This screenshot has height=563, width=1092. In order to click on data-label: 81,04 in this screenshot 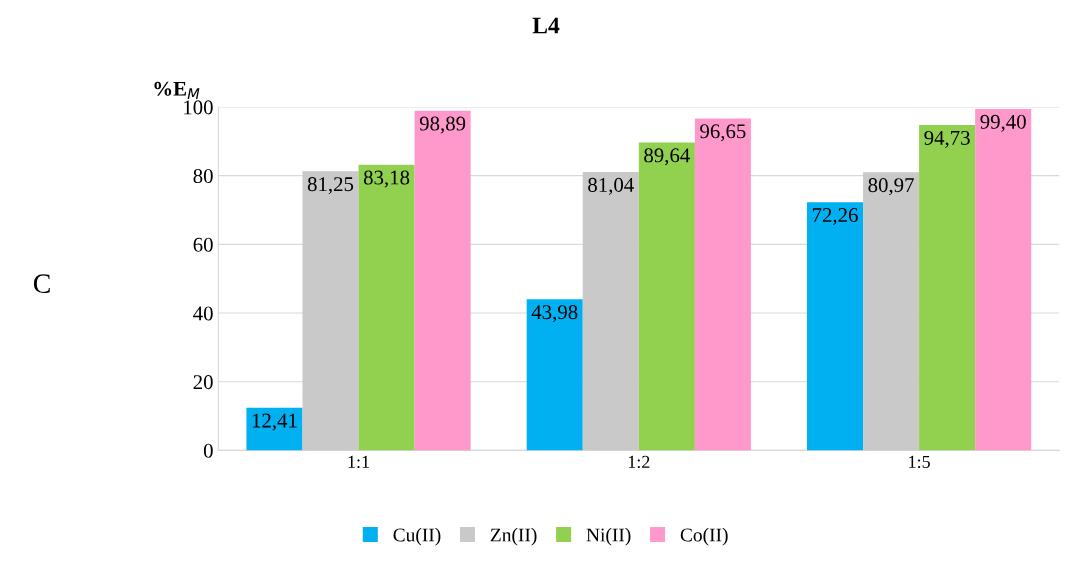, I will do `click(611, 186)`.